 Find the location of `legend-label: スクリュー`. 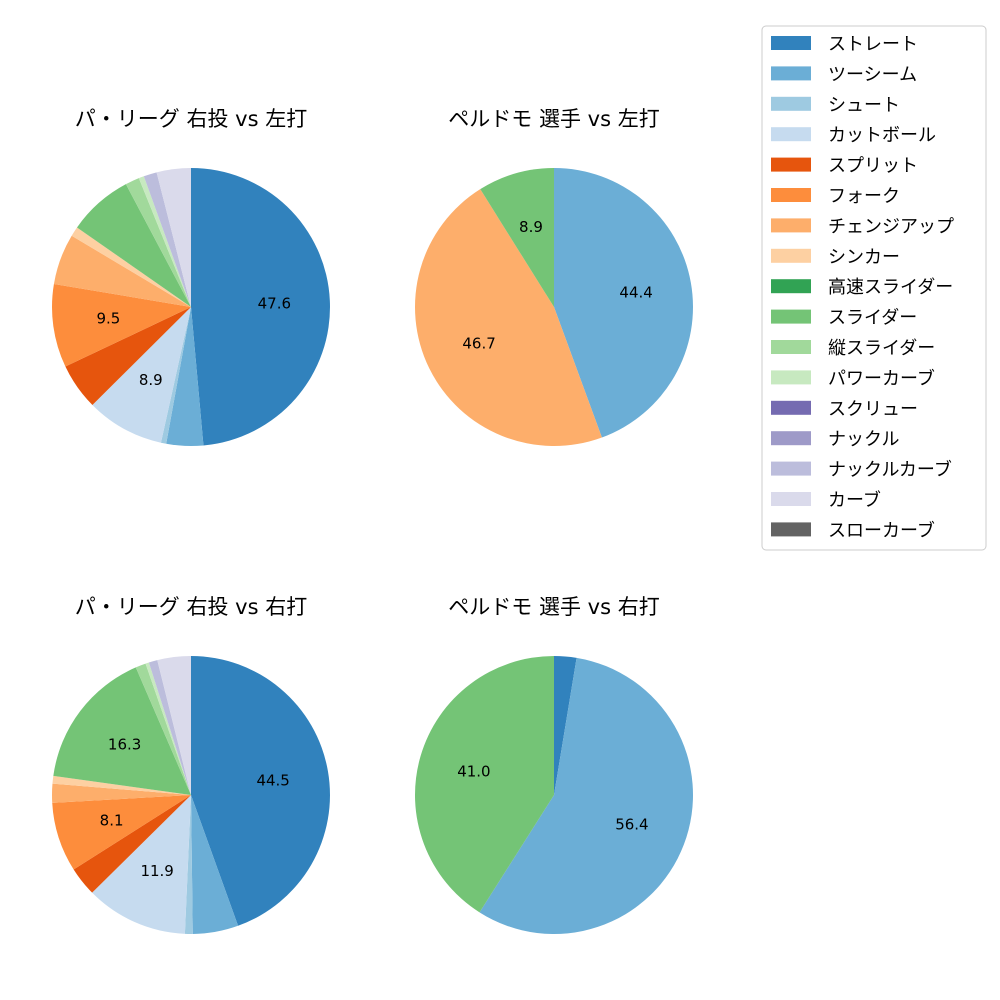

legend-label: スクリュー is located at coordinates (873, 409).